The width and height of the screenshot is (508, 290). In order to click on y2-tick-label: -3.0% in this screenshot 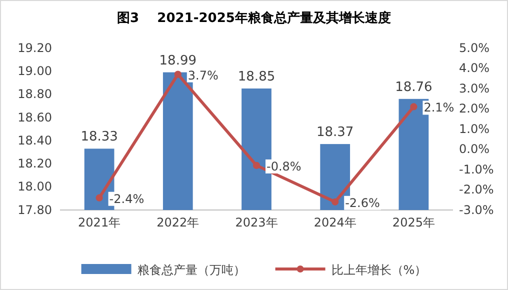, I will do `click(476, 209)`.